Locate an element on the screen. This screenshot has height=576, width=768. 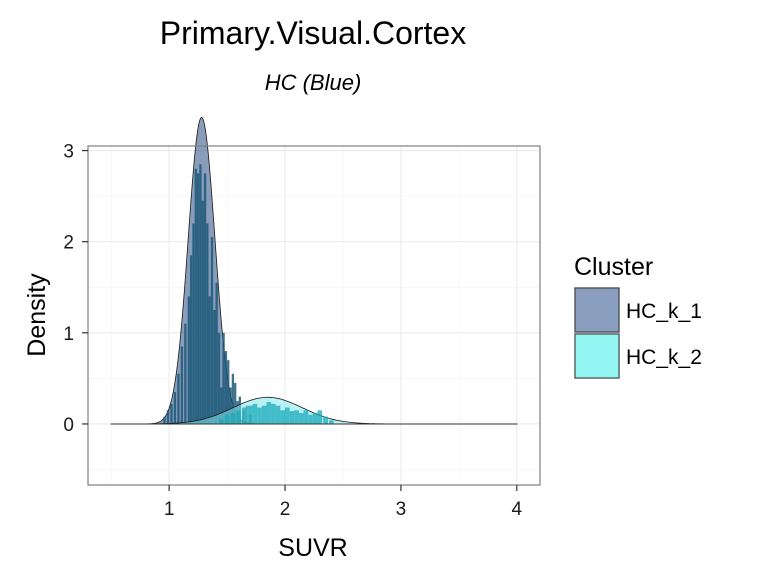
chart-subtitle: HC (Blue) is located at coordinates (313, 82).